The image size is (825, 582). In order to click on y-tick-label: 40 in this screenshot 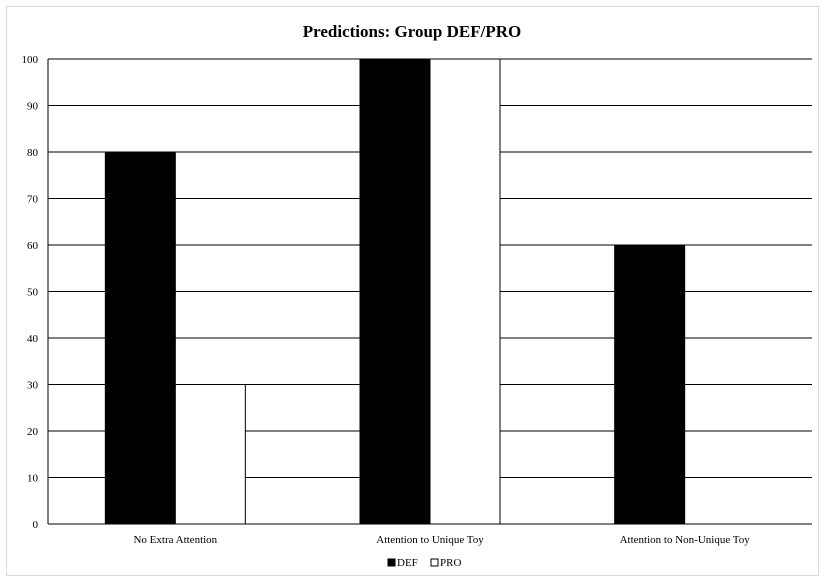, I will do `click(33, 339)`.